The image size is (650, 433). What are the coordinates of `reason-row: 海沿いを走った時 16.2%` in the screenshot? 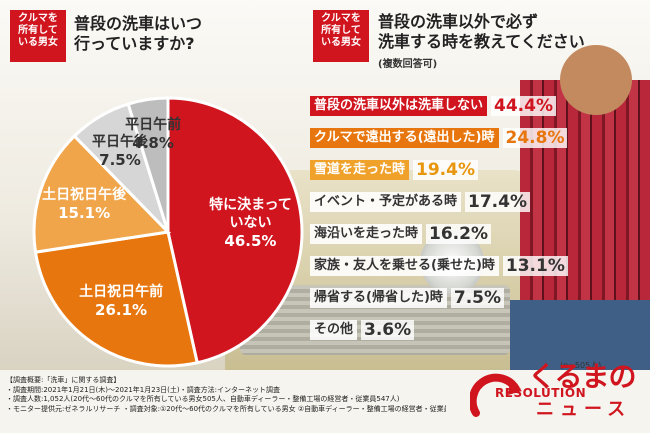 It's located at (400, 234).